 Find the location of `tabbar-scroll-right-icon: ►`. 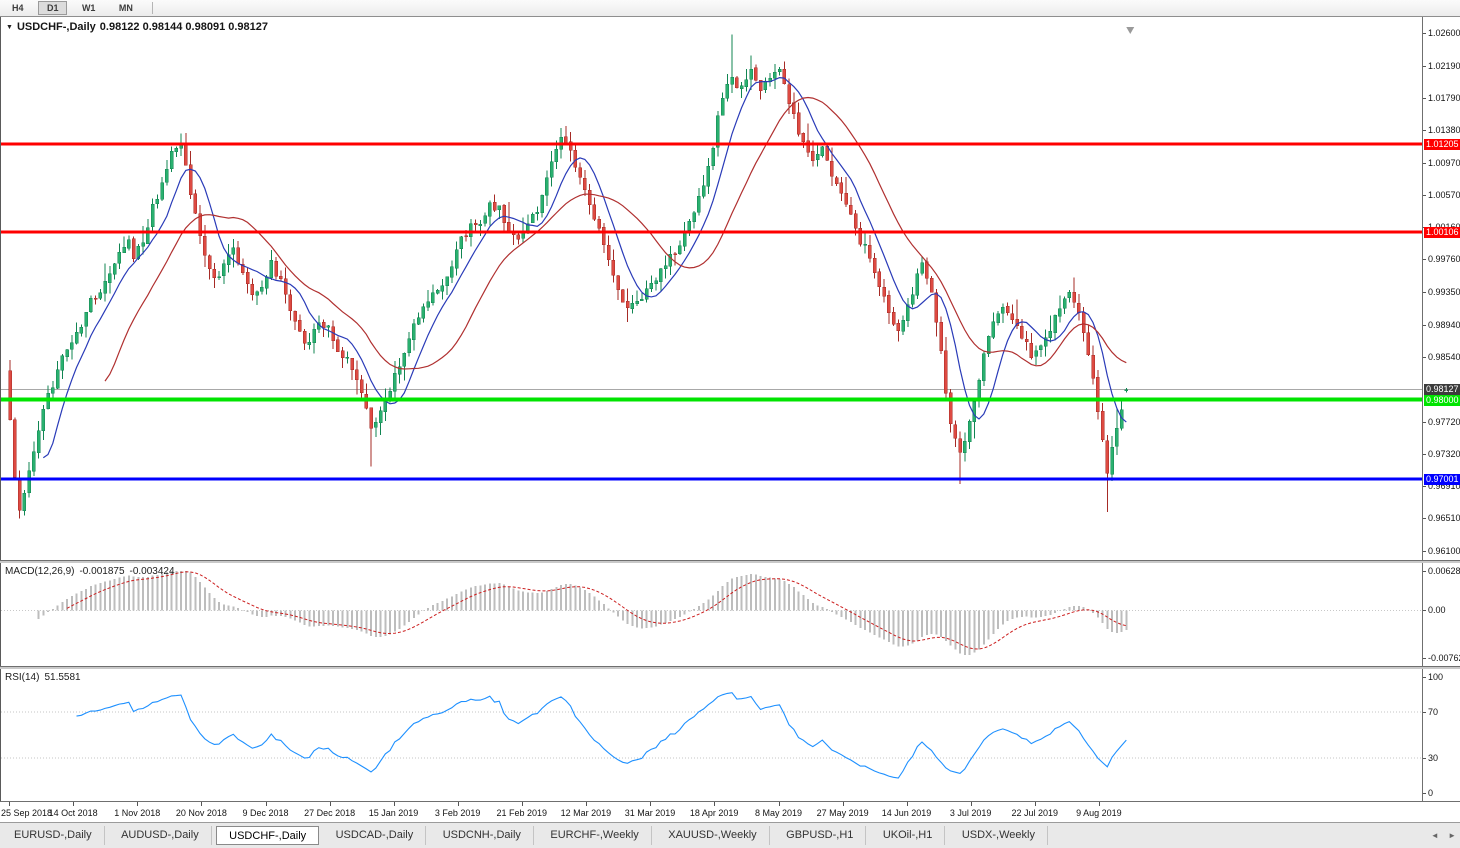

tabbar-scroll-right-icon: ► is located at coordinates (1452, 835).